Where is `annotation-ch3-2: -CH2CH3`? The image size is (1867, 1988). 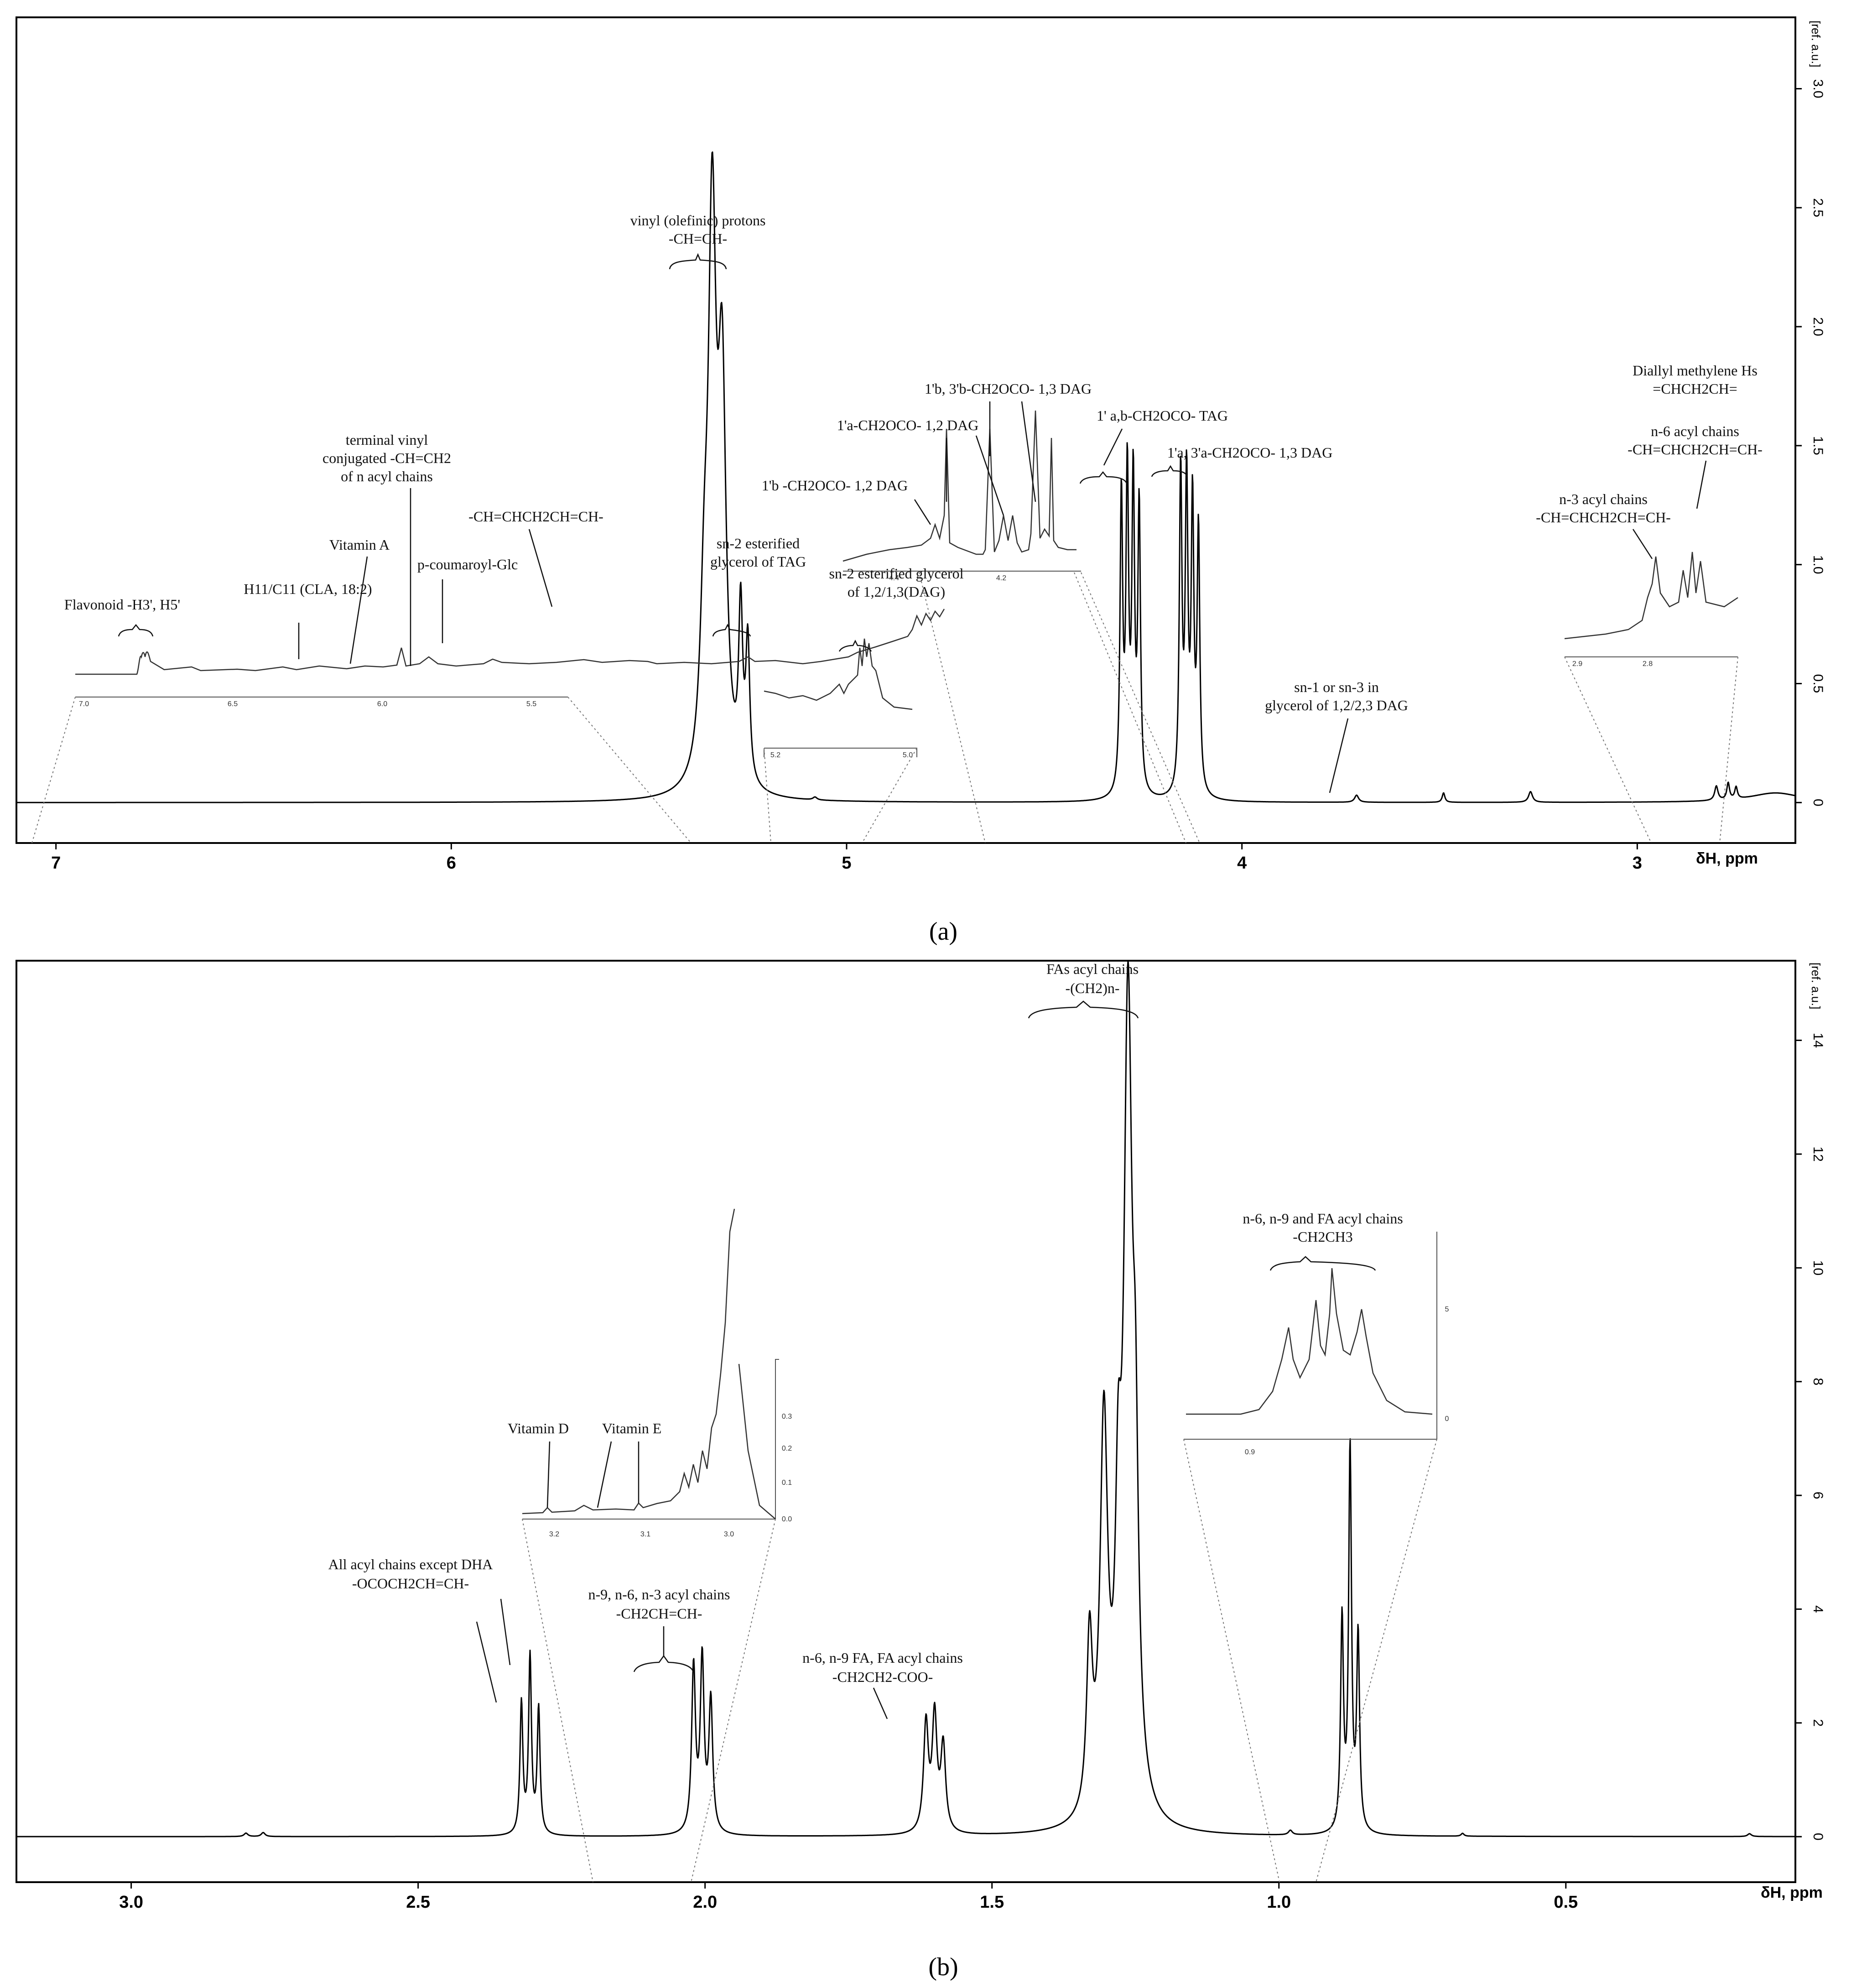 annotation-ch3-2: -CH2CH3 is located at coordinates (1323, 1236).